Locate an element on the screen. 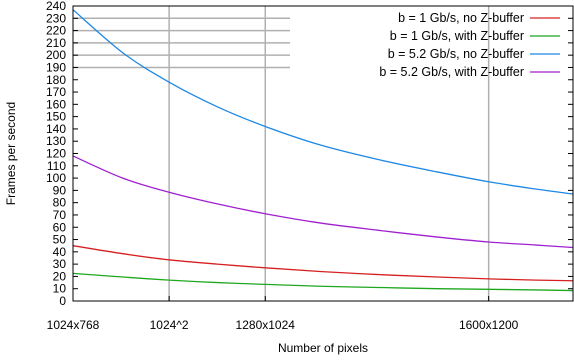  y-tick-label: 30 is located at coordinates (60, 264).